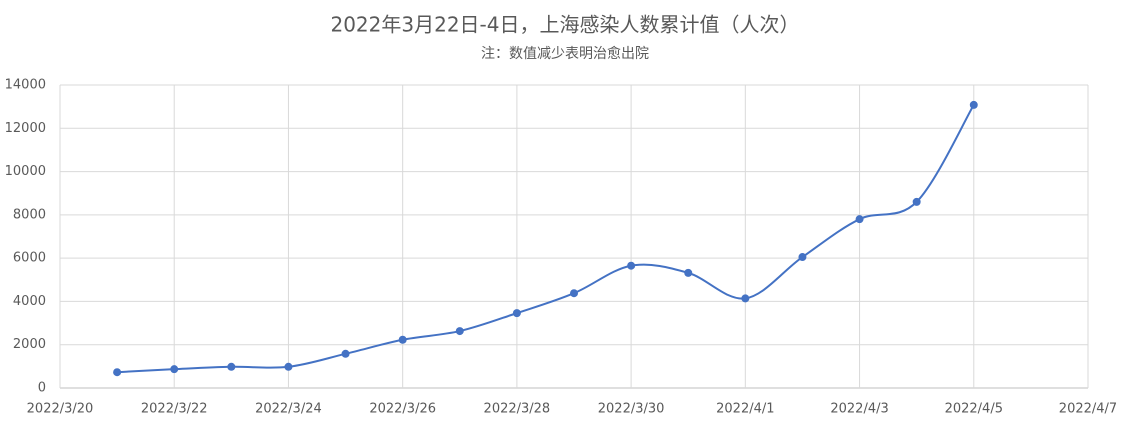  What do you see at coordinates (29, 301) in the screenshot?
I see `y-tick-label: 4000` at bounding box center [29, 301].